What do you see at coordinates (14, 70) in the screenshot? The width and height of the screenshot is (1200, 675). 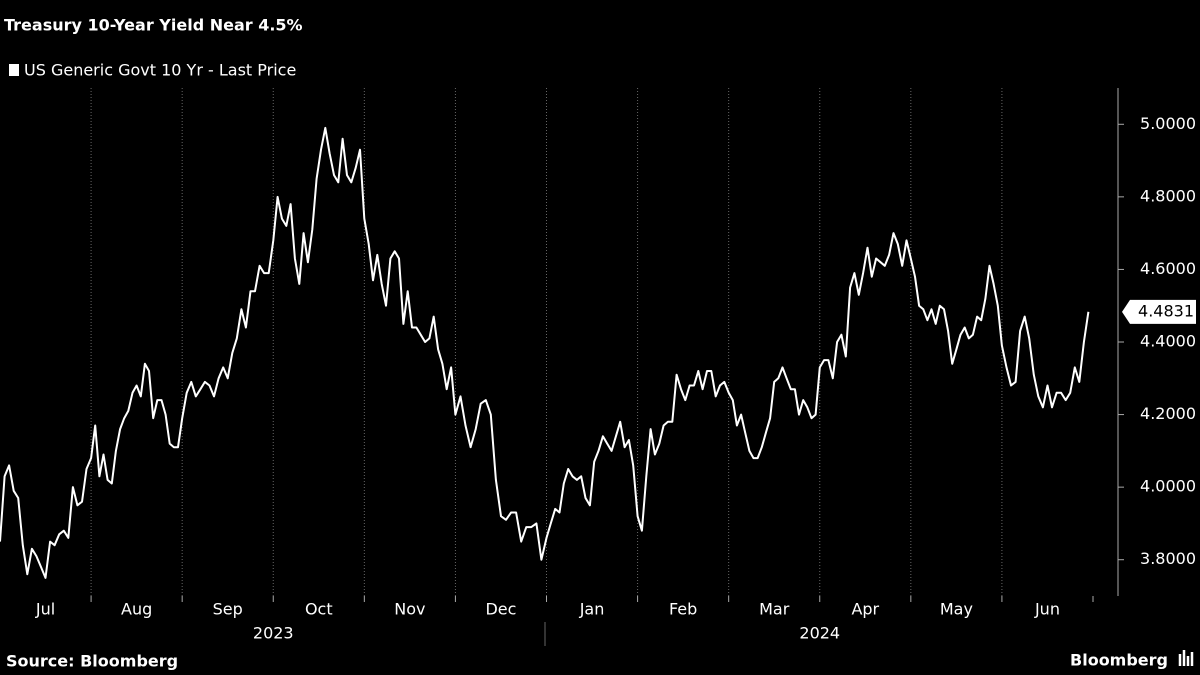 I see `legend-swatch` at bounding box center [14, 70].